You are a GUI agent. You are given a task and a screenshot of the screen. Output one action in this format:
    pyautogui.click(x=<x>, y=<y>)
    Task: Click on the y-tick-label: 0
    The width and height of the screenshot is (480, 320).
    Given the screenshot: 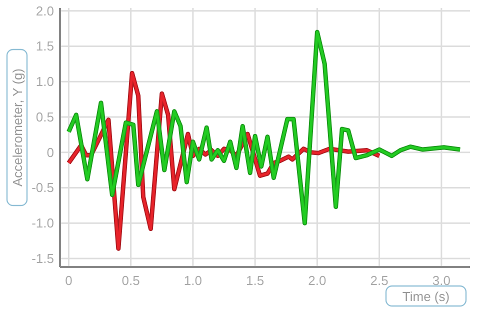 What is the action you would take?
    pyautogui.click(x=50, y=152)
    